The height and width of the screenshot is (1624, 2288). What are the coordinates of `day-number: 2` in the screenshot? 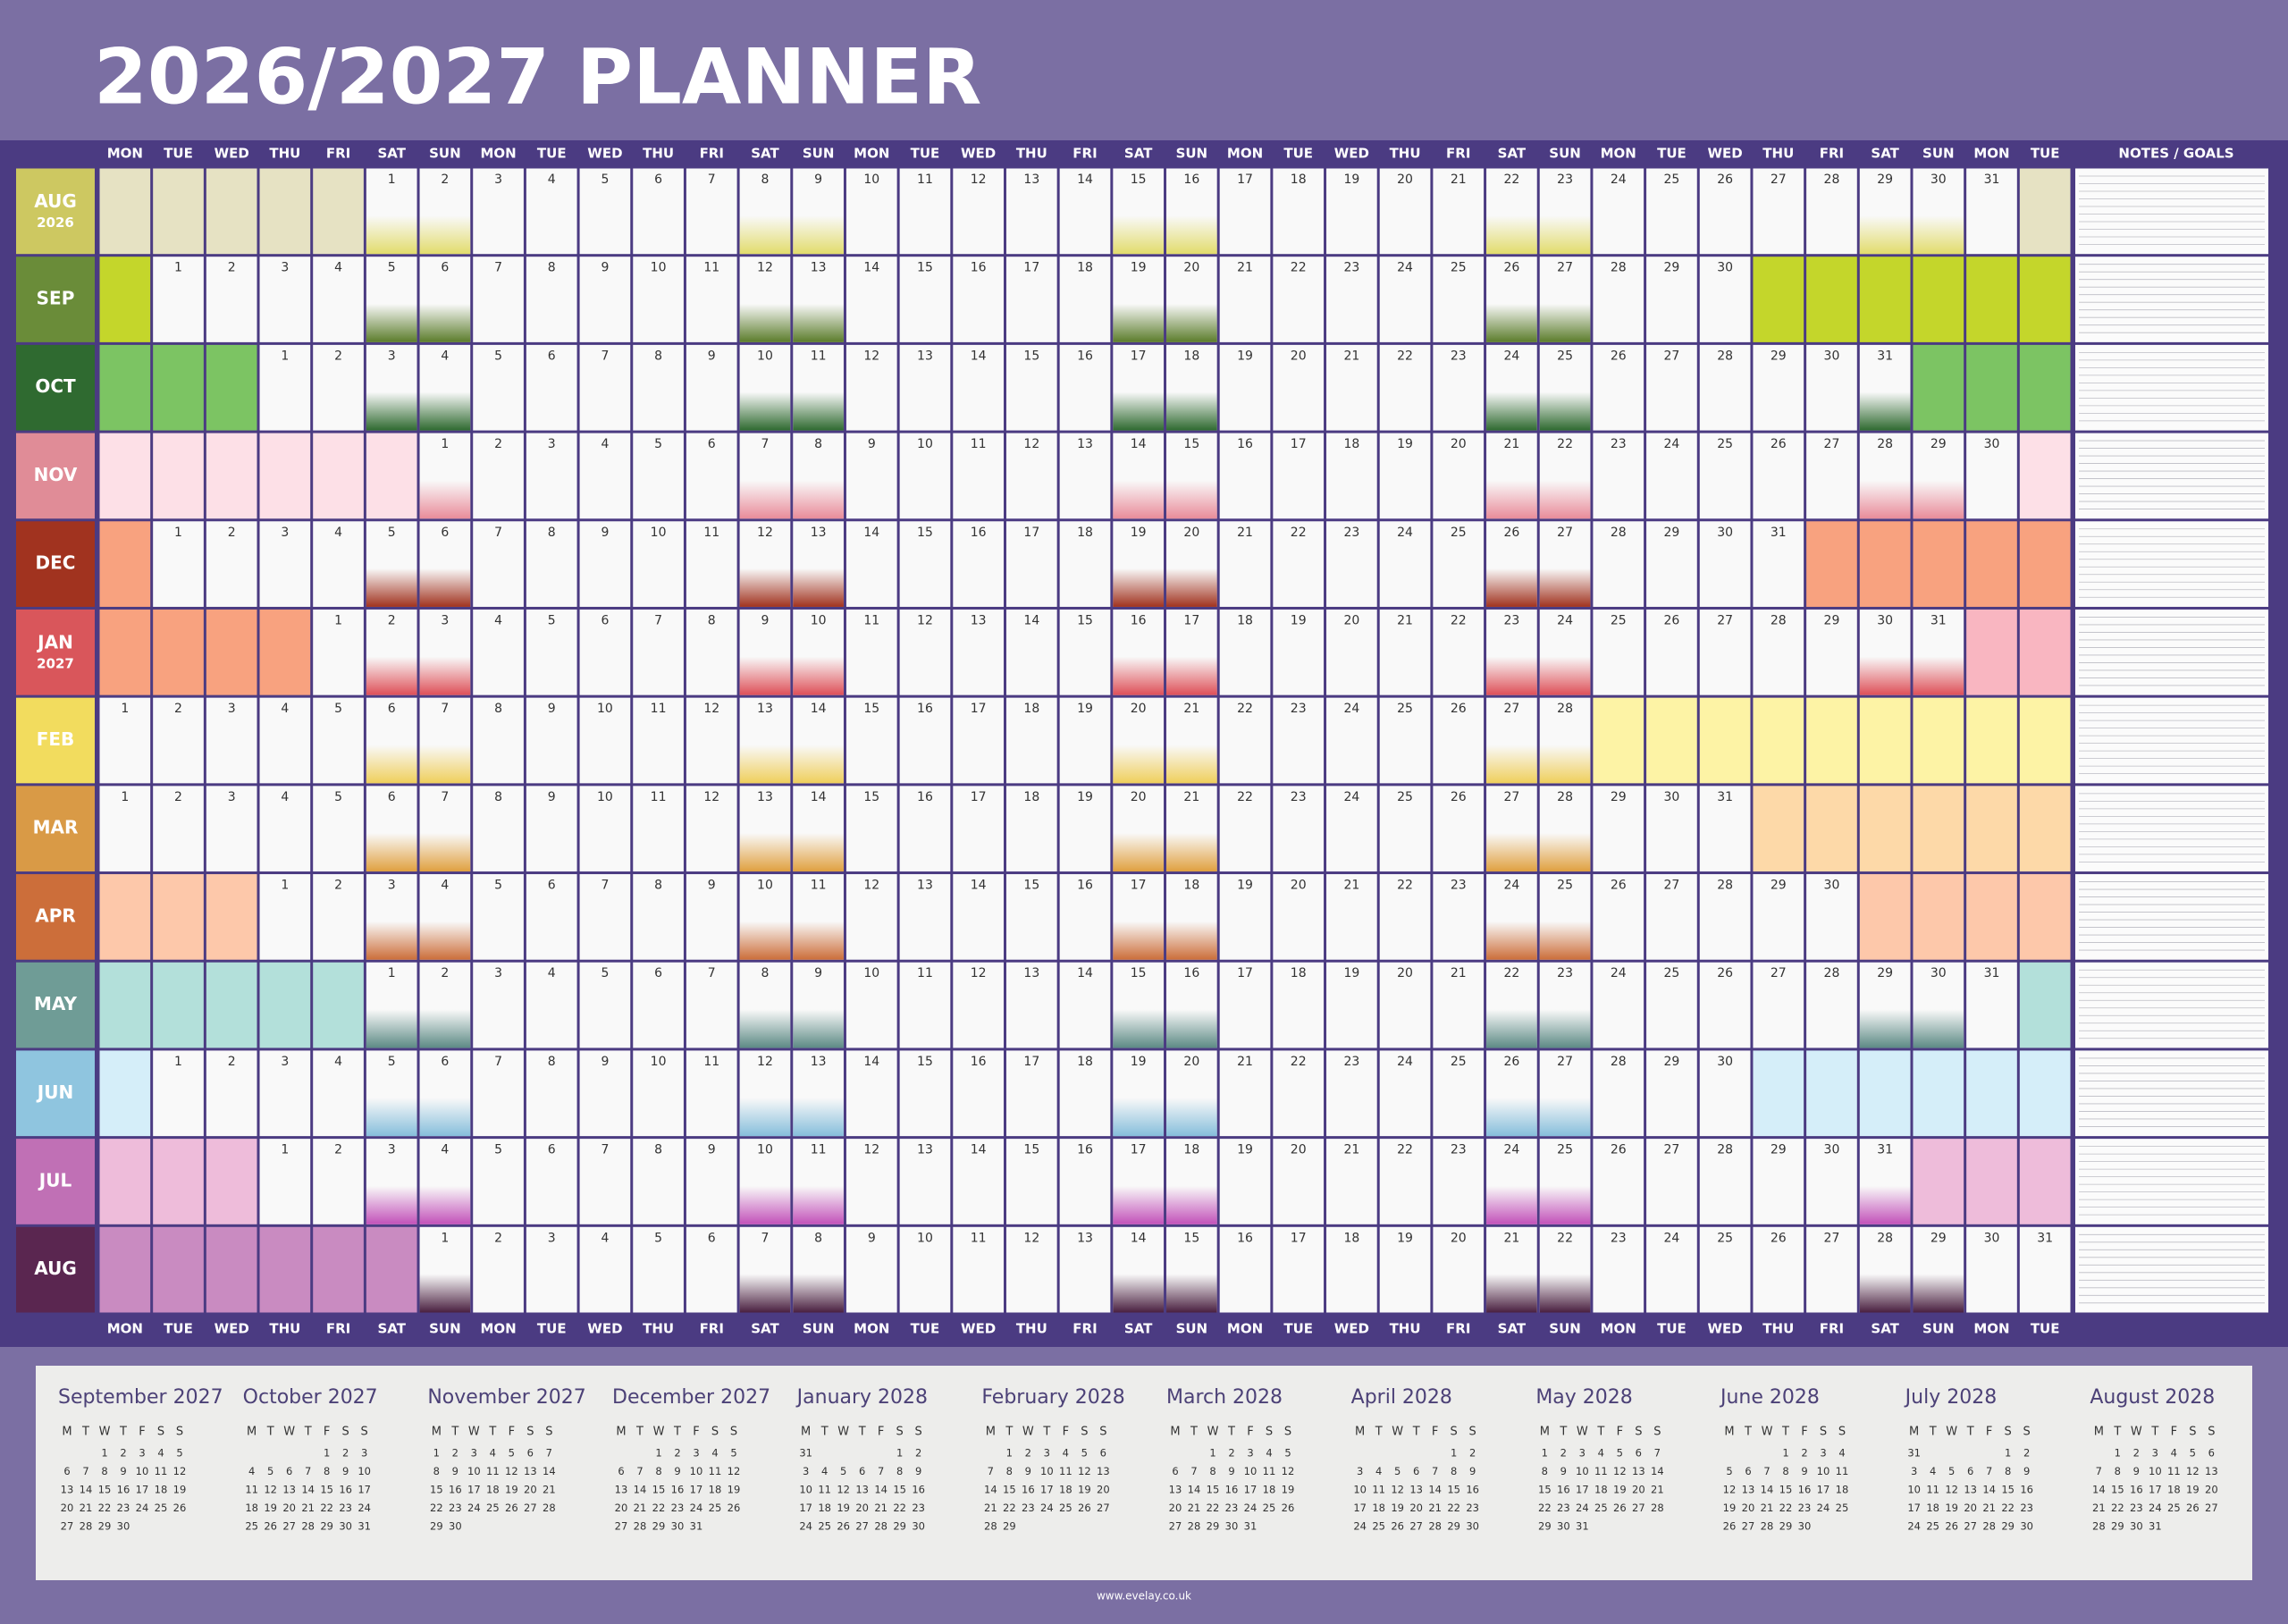 It's located at (445, 973).